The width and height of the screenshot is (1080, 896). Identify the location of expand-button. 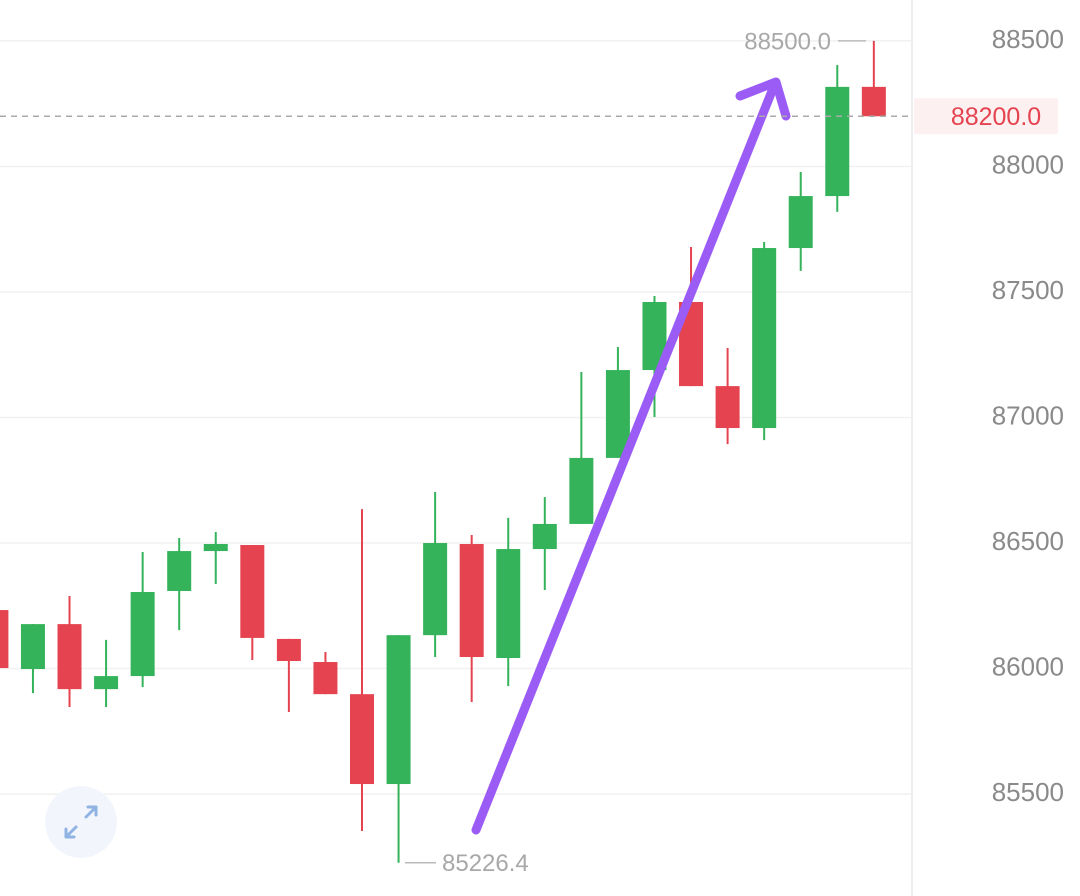
(81, 822).